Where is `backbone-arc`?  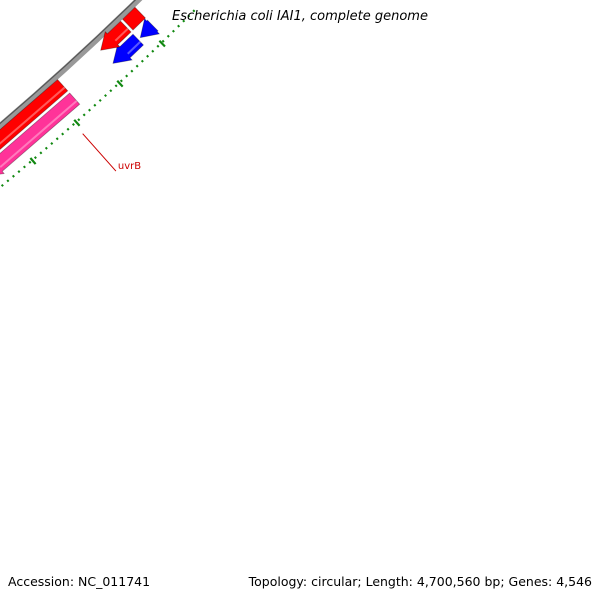
backbone-arc is located at coordinates (71, 65).